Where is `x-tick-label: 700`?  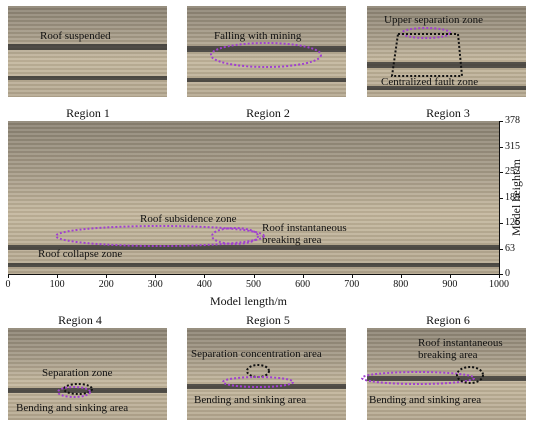 x-tick-label: 700 is located at coordinates (352, 284).